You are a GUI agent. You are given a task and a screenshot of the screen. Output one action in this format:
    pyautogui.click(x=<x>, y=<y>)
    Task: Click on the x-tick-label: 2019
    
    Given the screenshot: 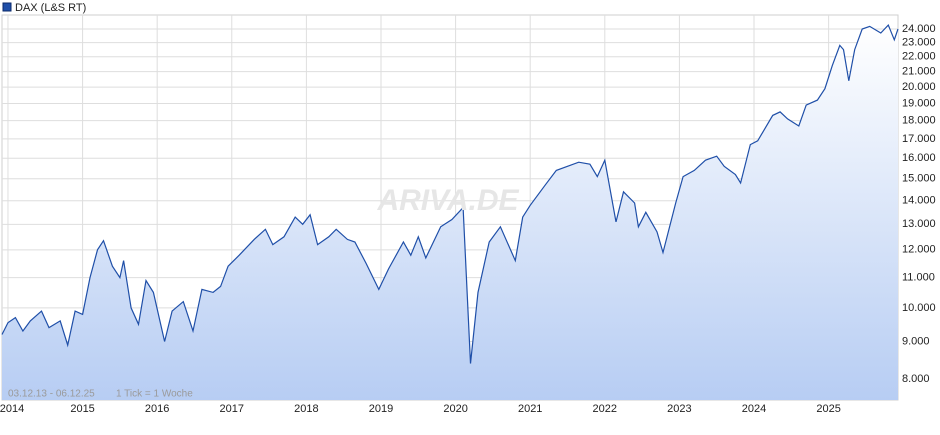 What is the action you would take?
    pyautogui.click(x=381, y=409)
    